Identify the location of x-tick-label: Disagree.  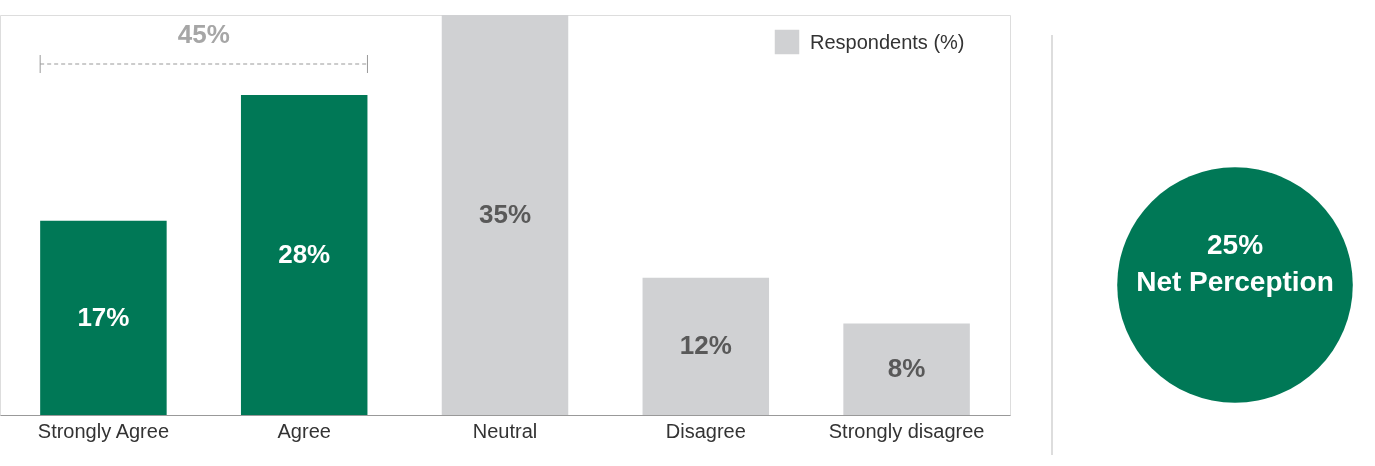
(705, 430).